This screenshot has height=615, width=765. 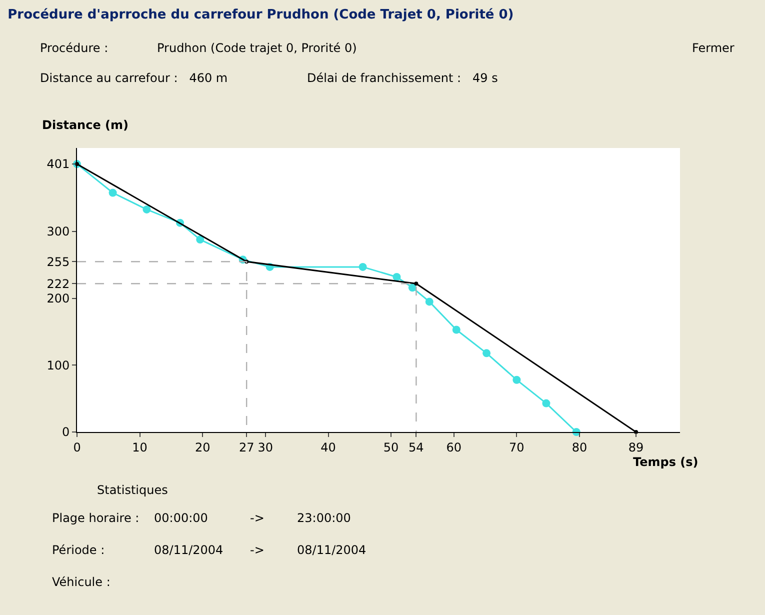 I want to click on text: Plage horaire :, so click(x=96, y=518).